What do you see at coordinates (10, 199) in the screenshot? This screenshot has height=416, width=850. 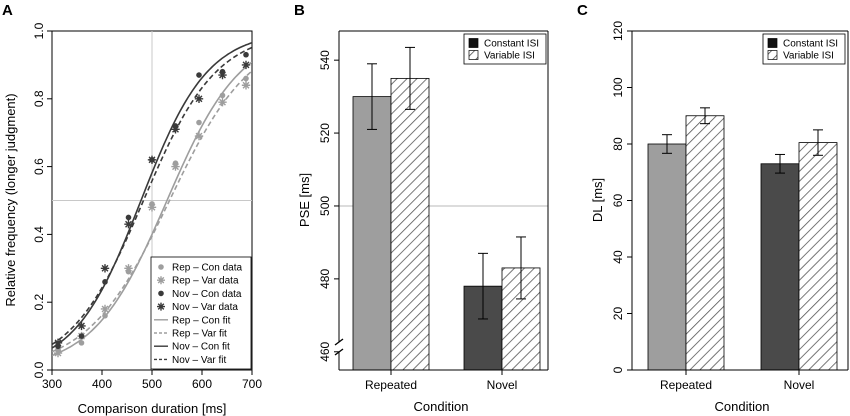 I see `panel-a-y-axis-title: Relative frequency (longer judgment)` at bounding box center [10, 199].